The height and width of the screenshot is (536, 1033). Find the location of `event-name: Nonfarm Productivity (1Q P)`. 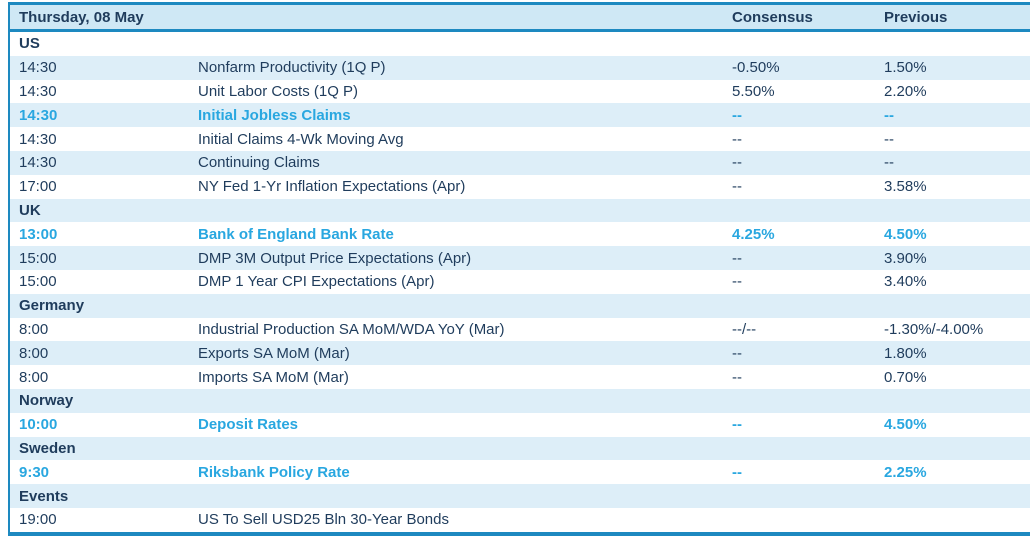

event-name: Nonfarm Productivity (1Q P) is located at coordinates (292, 68).